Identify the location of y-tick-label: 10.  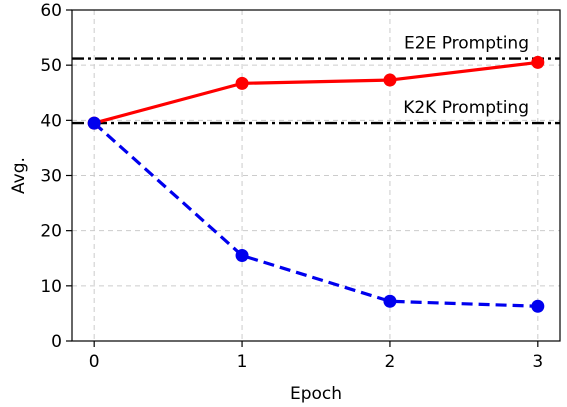
(51, 287).